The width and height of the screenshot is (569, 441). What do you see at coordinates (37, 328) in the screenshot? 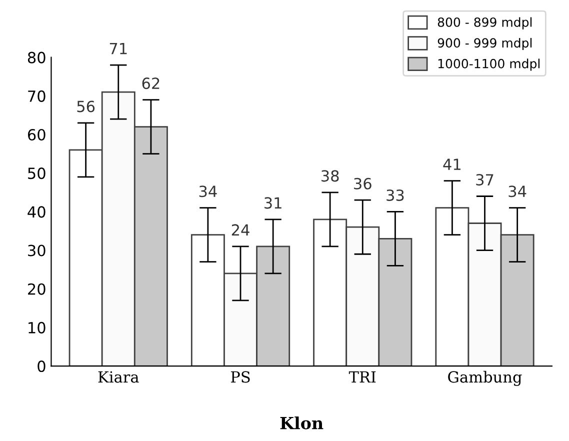
I see `y-tick-label: 10` at bounding box center [37, 328].